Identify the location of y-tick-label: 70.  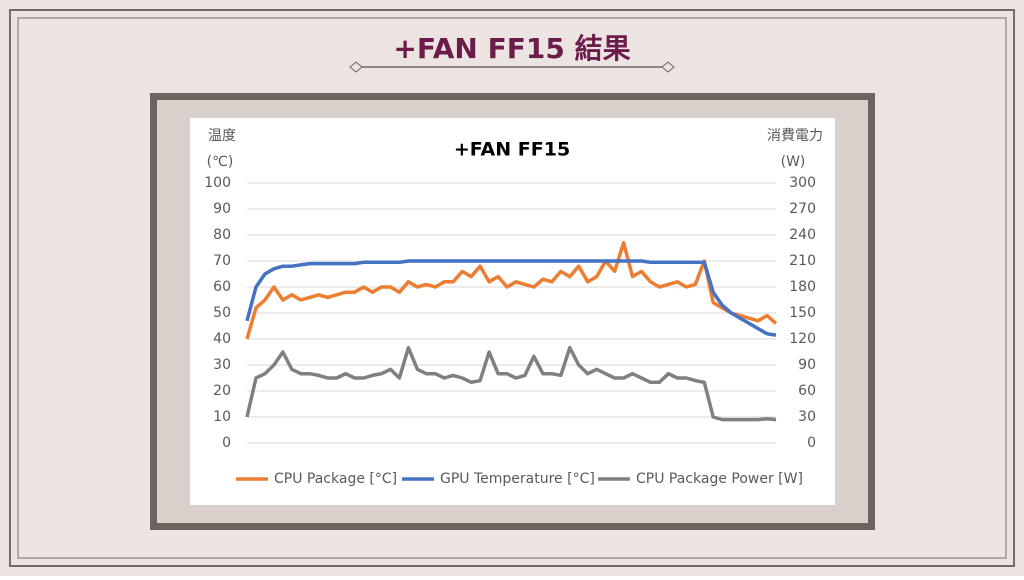
(222, 261).